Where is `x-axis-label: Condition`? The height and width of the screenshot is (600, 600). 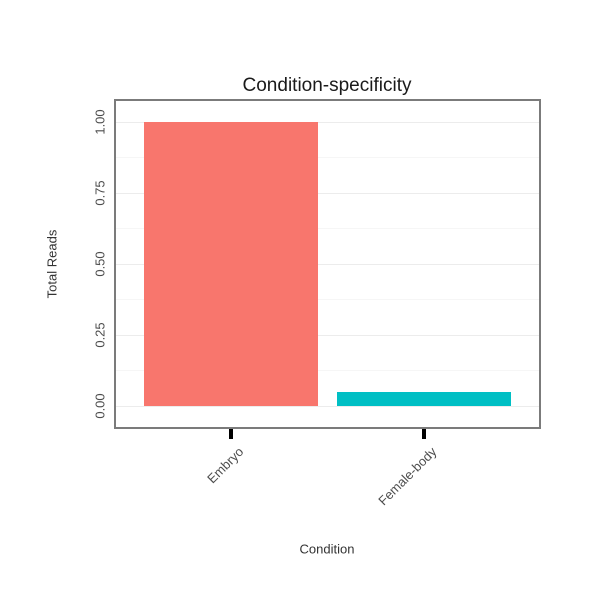 x-axis-label: Condition is located at coordinates (327, 549).